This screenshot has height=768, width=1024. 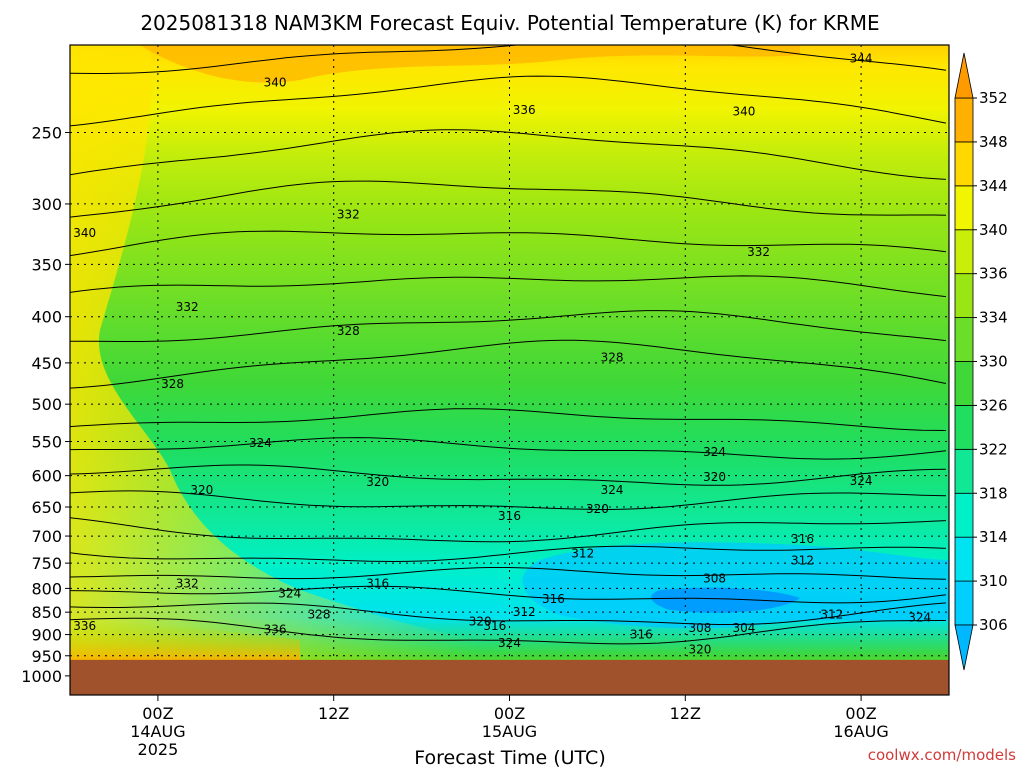 I want to click on cold-pool-region, so click(x=735, y=585).